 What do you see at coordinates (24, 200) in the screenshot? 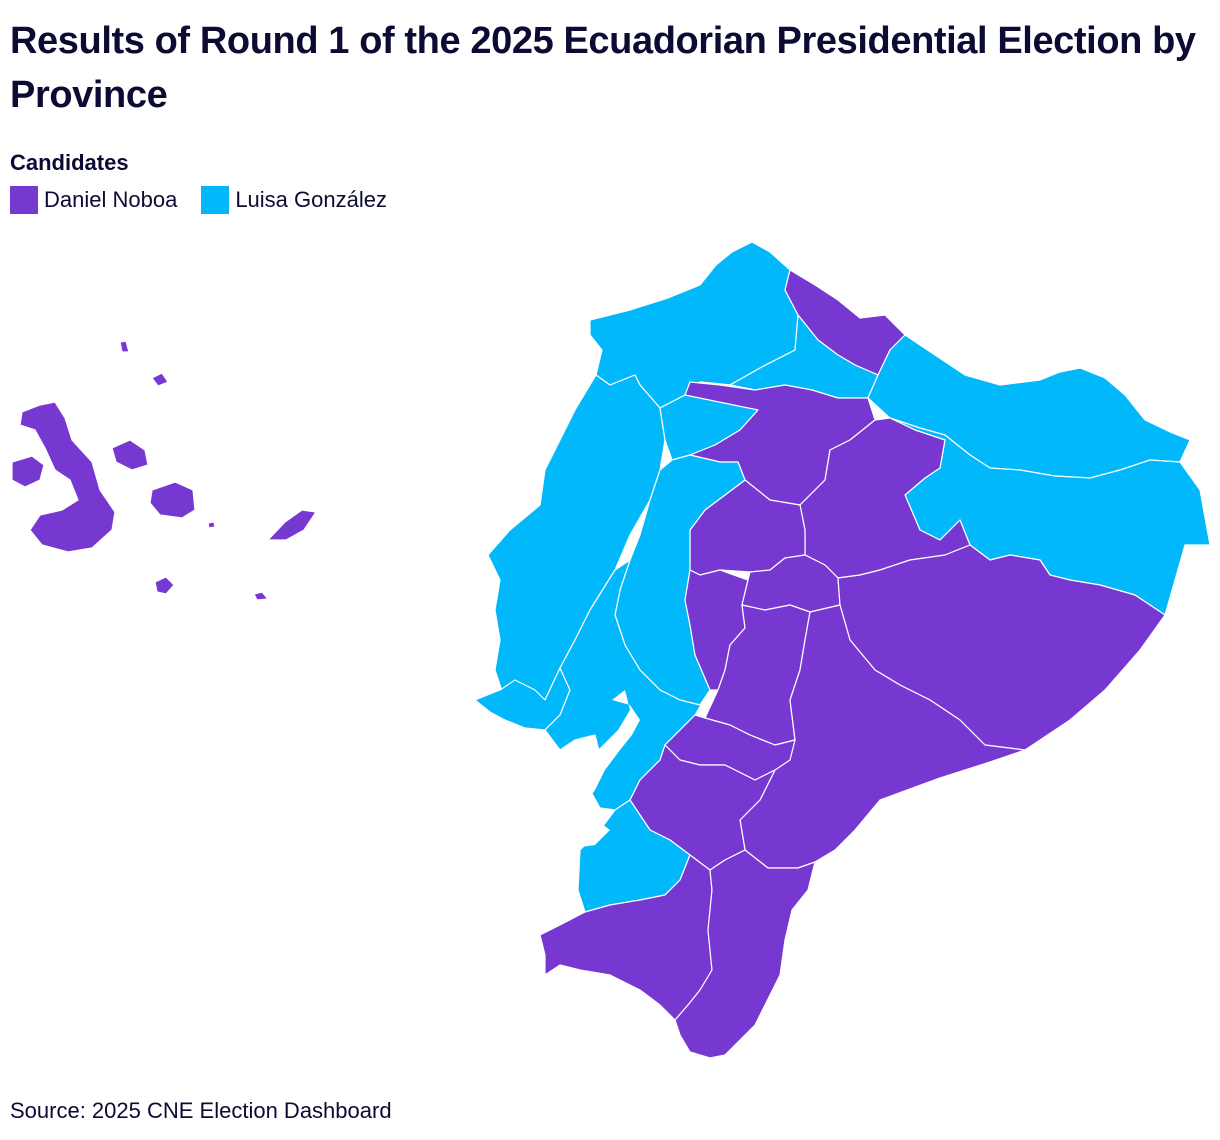
I see `legend-swatch-noboa` at bounding box center [24, 200].